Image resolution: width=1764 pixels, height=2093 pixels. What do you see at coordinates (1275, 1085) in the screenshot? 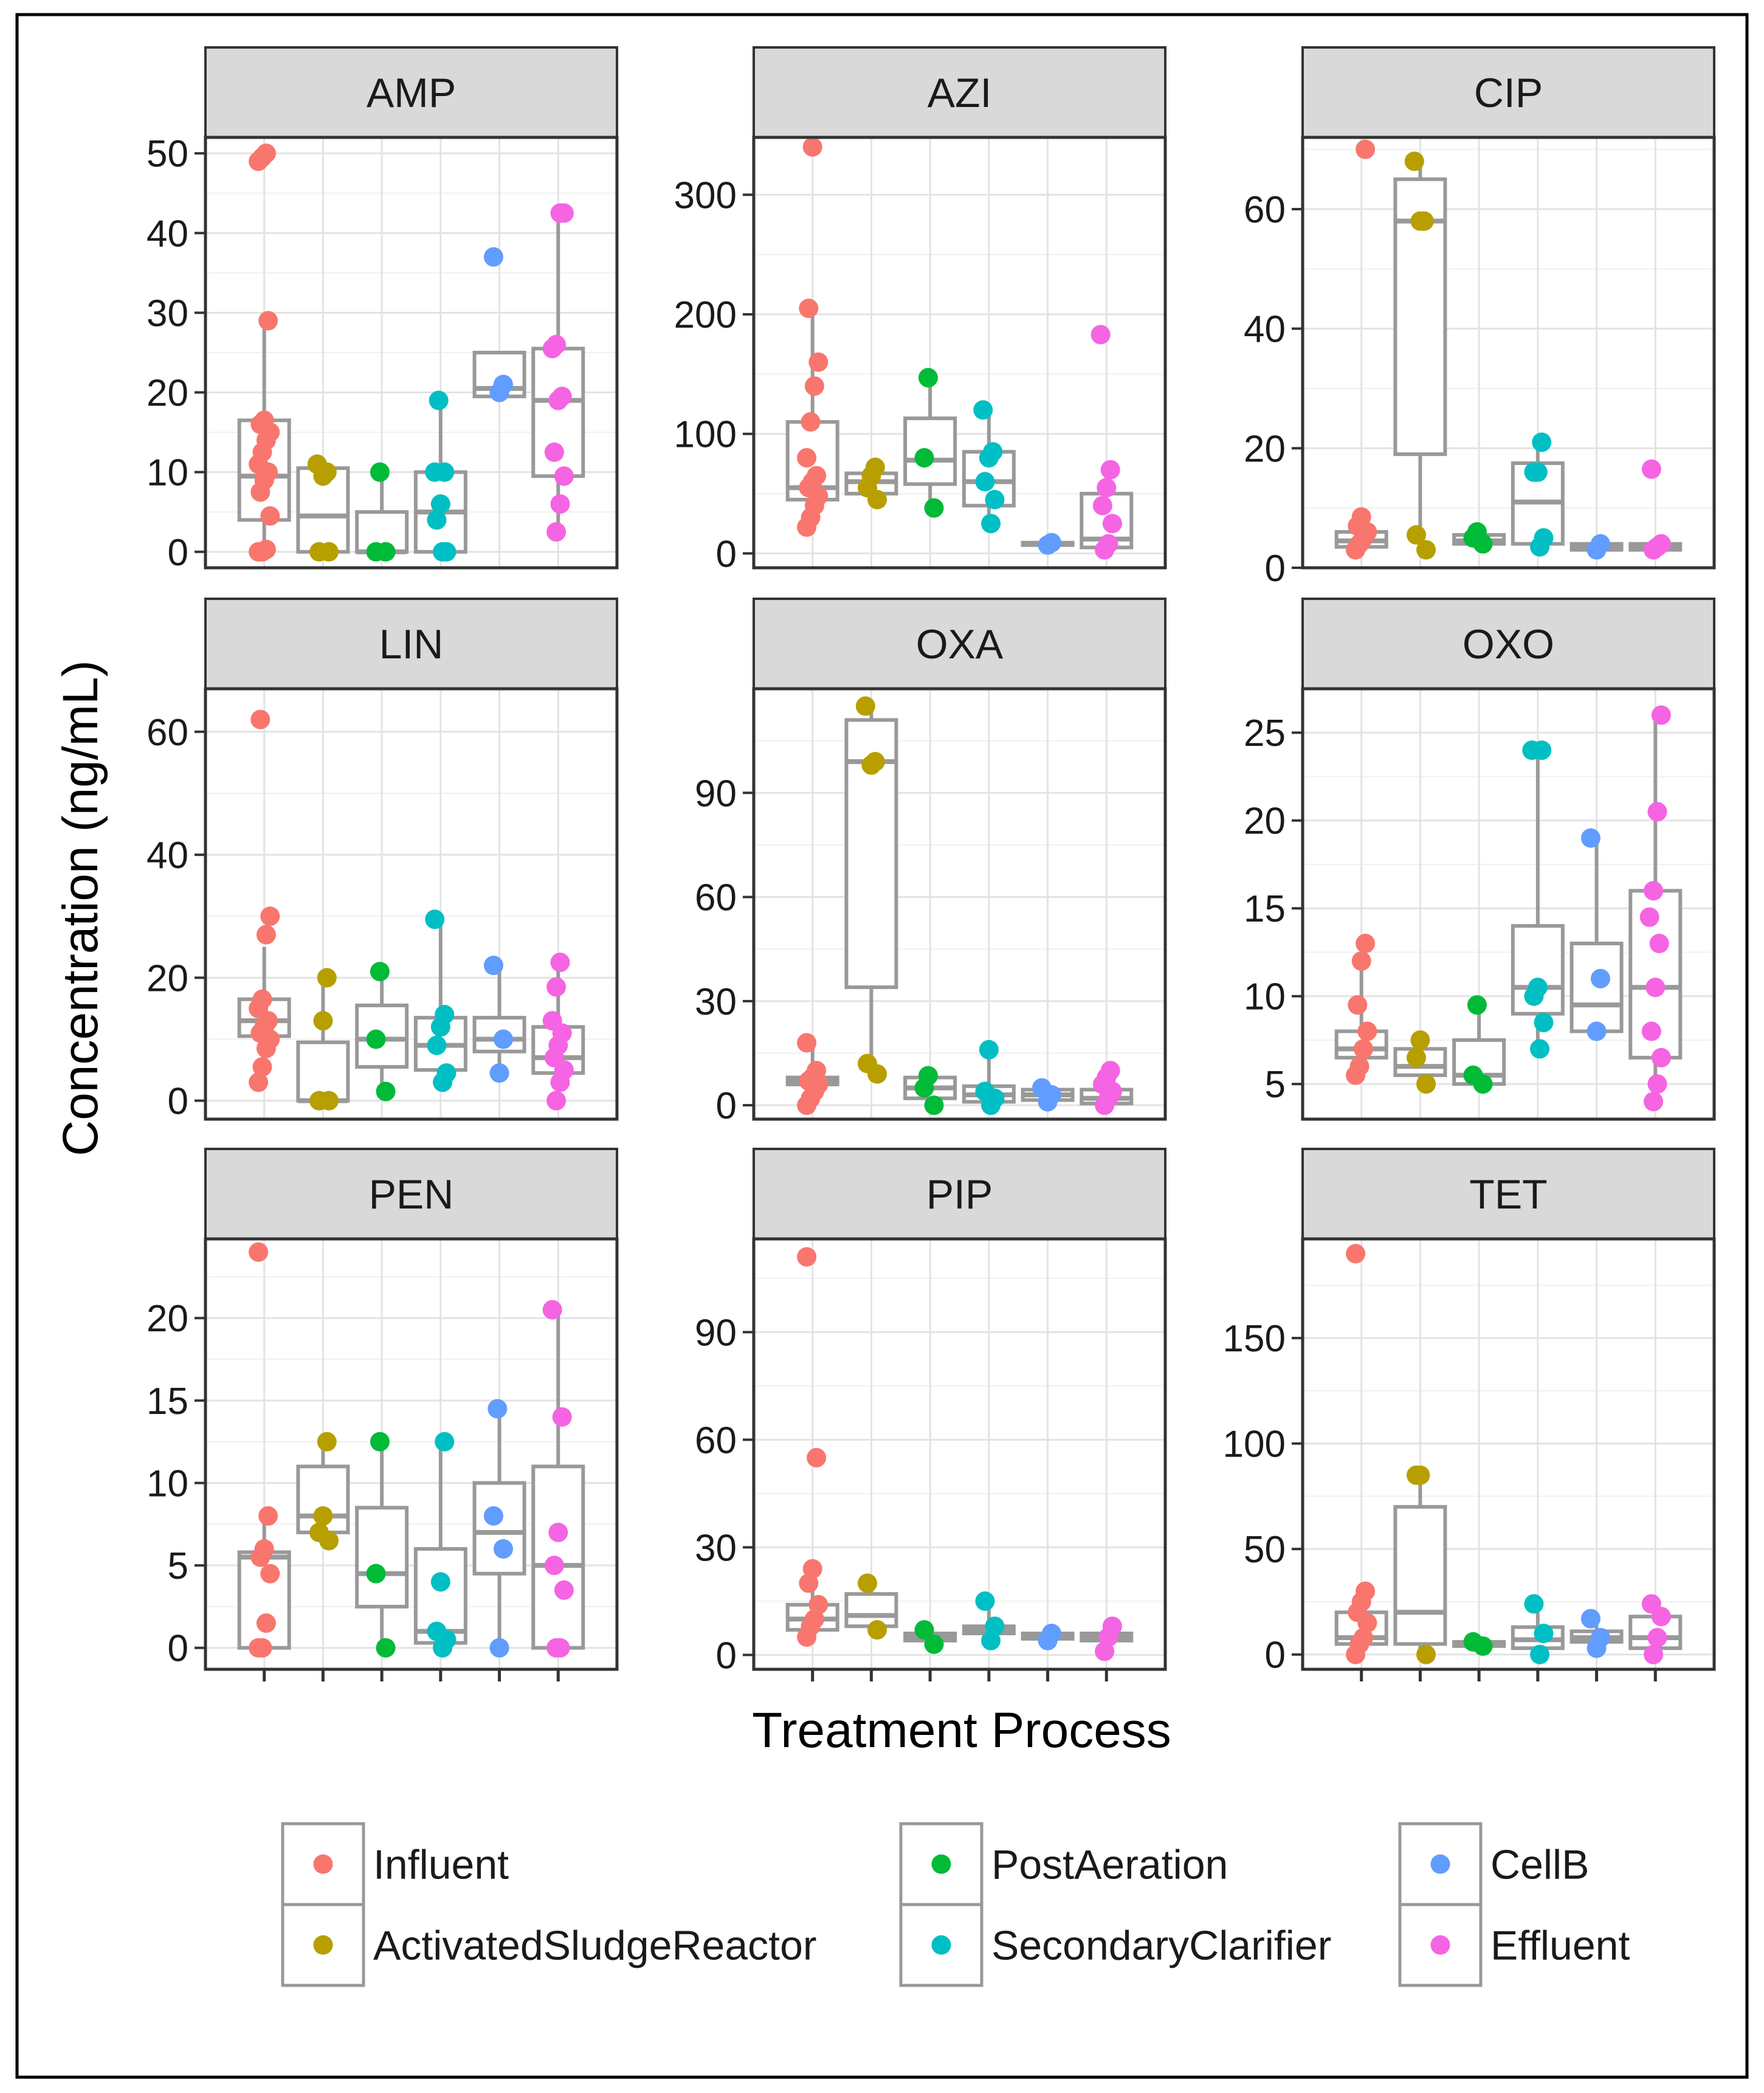
I see `y-tick-label: 5` at bounding box center [1275, 1085].